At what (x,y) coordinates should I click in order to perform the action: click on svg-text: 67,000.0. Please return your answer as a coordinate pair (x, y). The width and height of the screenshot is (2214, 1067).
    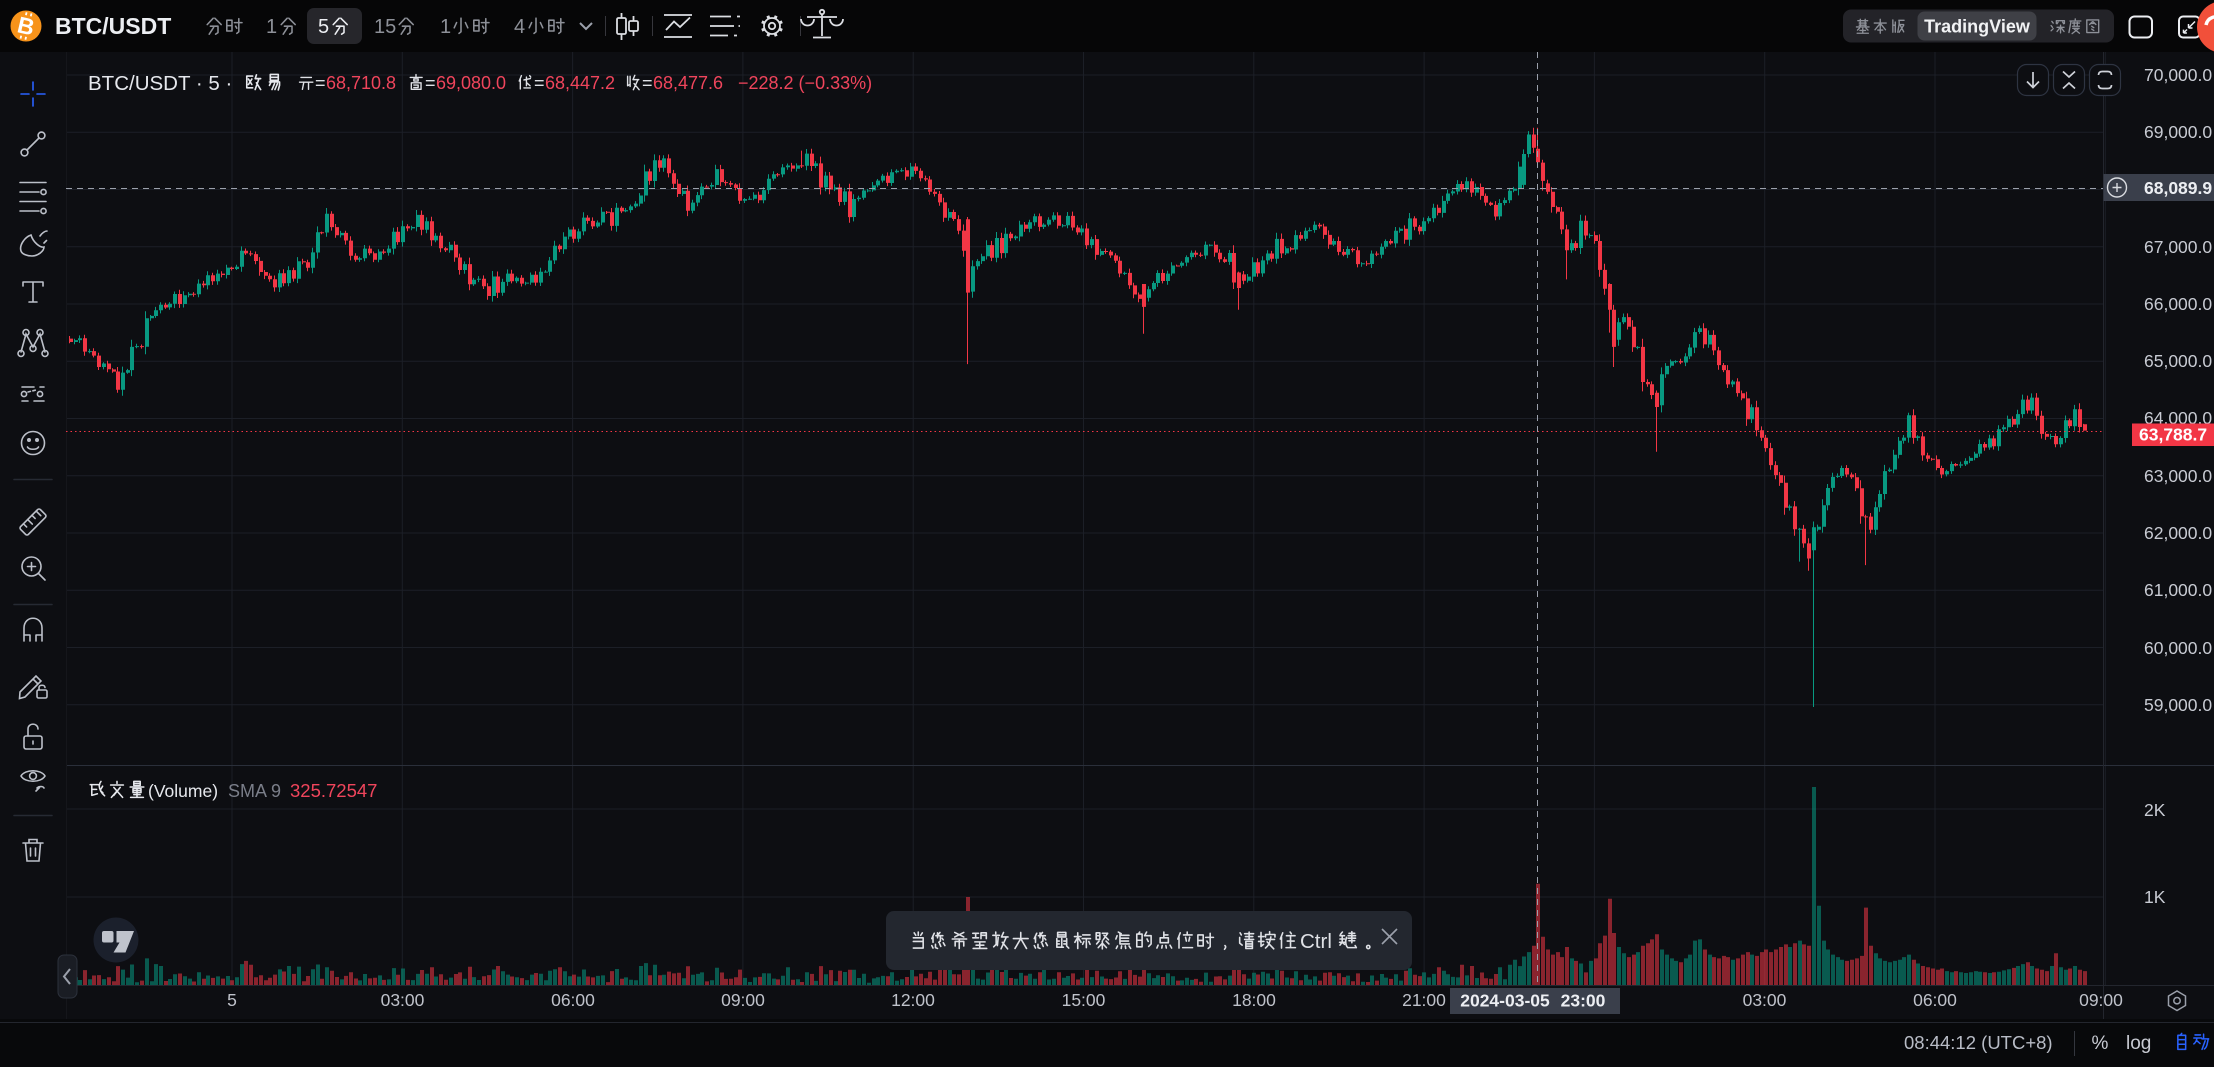
    Looking at the image, I should click on (2178, 247).